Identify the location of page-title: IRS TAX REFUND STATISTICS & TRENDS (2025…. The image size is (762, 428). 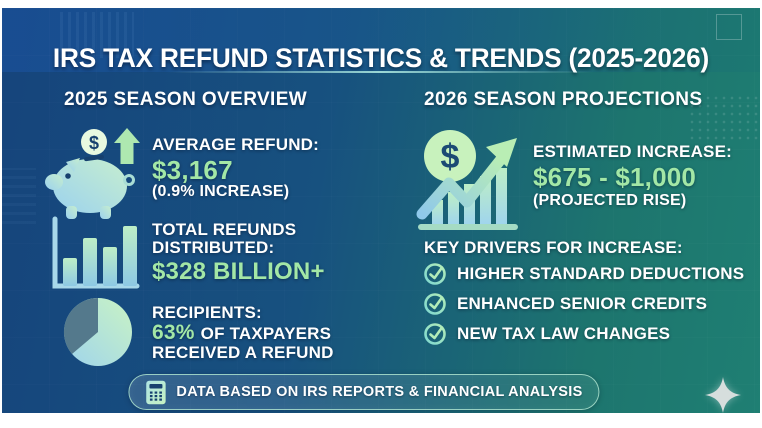
(381, 58).